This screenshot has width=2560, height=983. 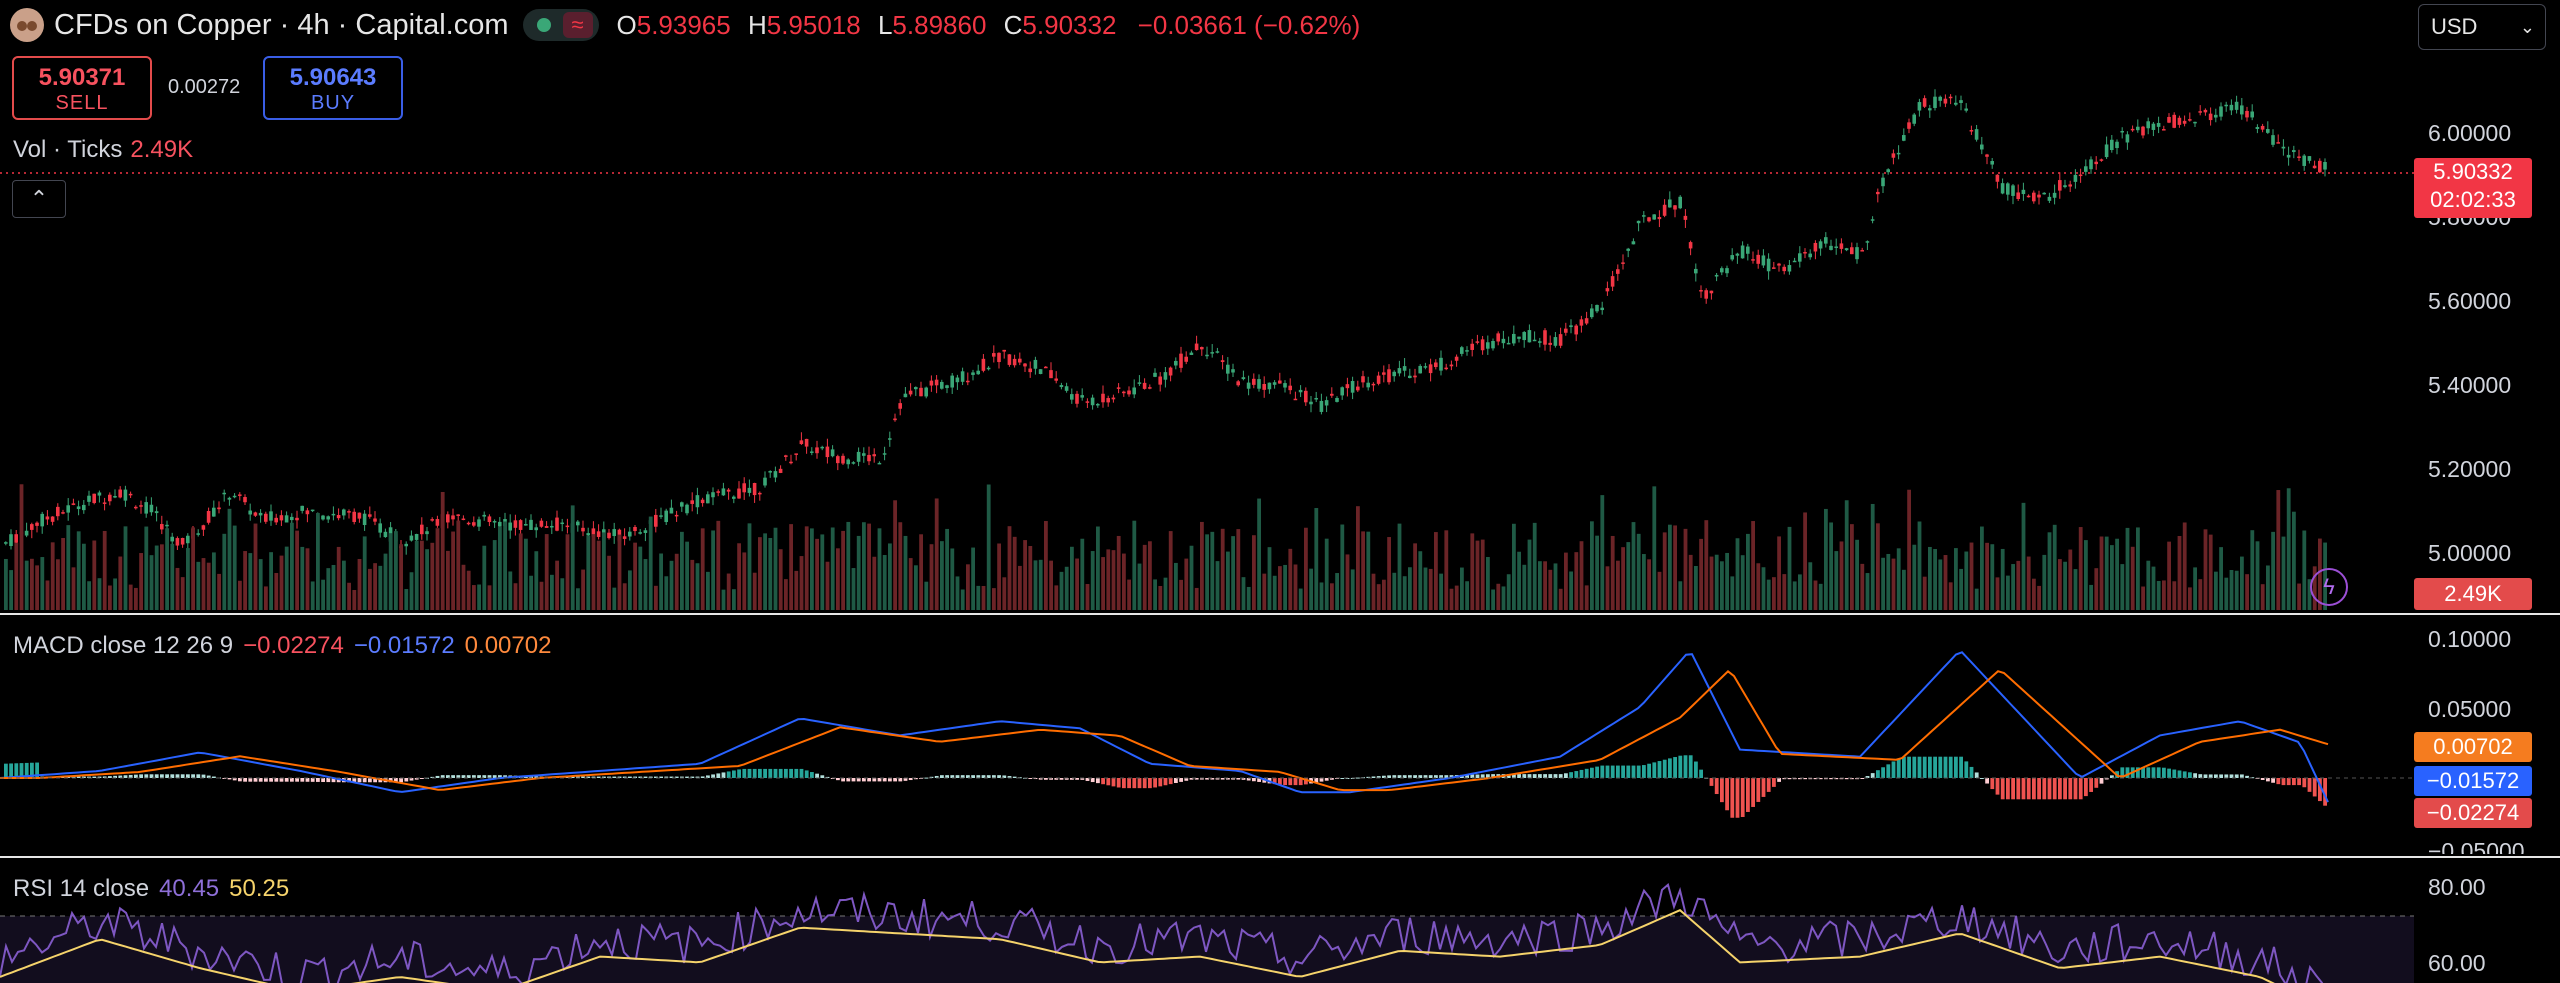 I want to click on sell-button: 5.90371 SELL, so click(x=82, y=88).